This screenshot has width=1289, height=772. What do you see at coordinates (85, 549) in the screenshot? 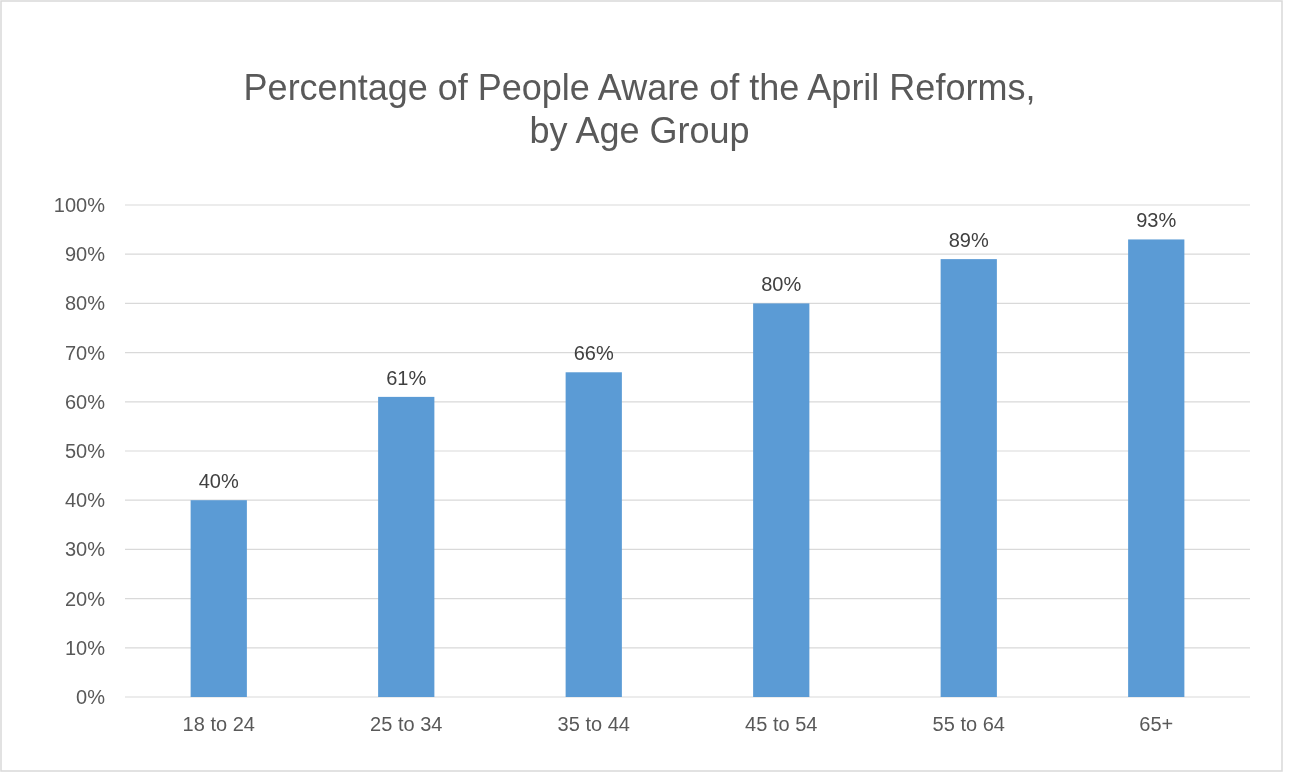
I see `y-tick-label: 30%` at bounding box center [85, 549].